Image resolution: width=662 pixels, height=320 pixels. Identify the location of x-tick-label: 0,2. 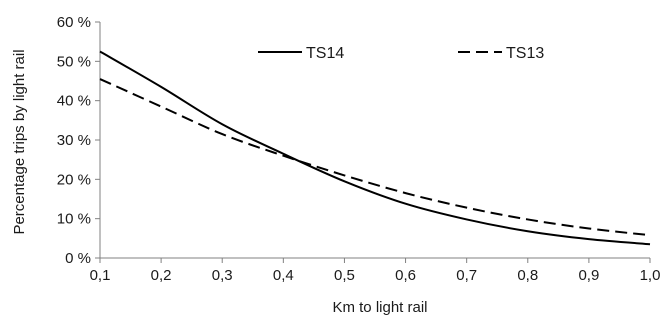
(161, 275).